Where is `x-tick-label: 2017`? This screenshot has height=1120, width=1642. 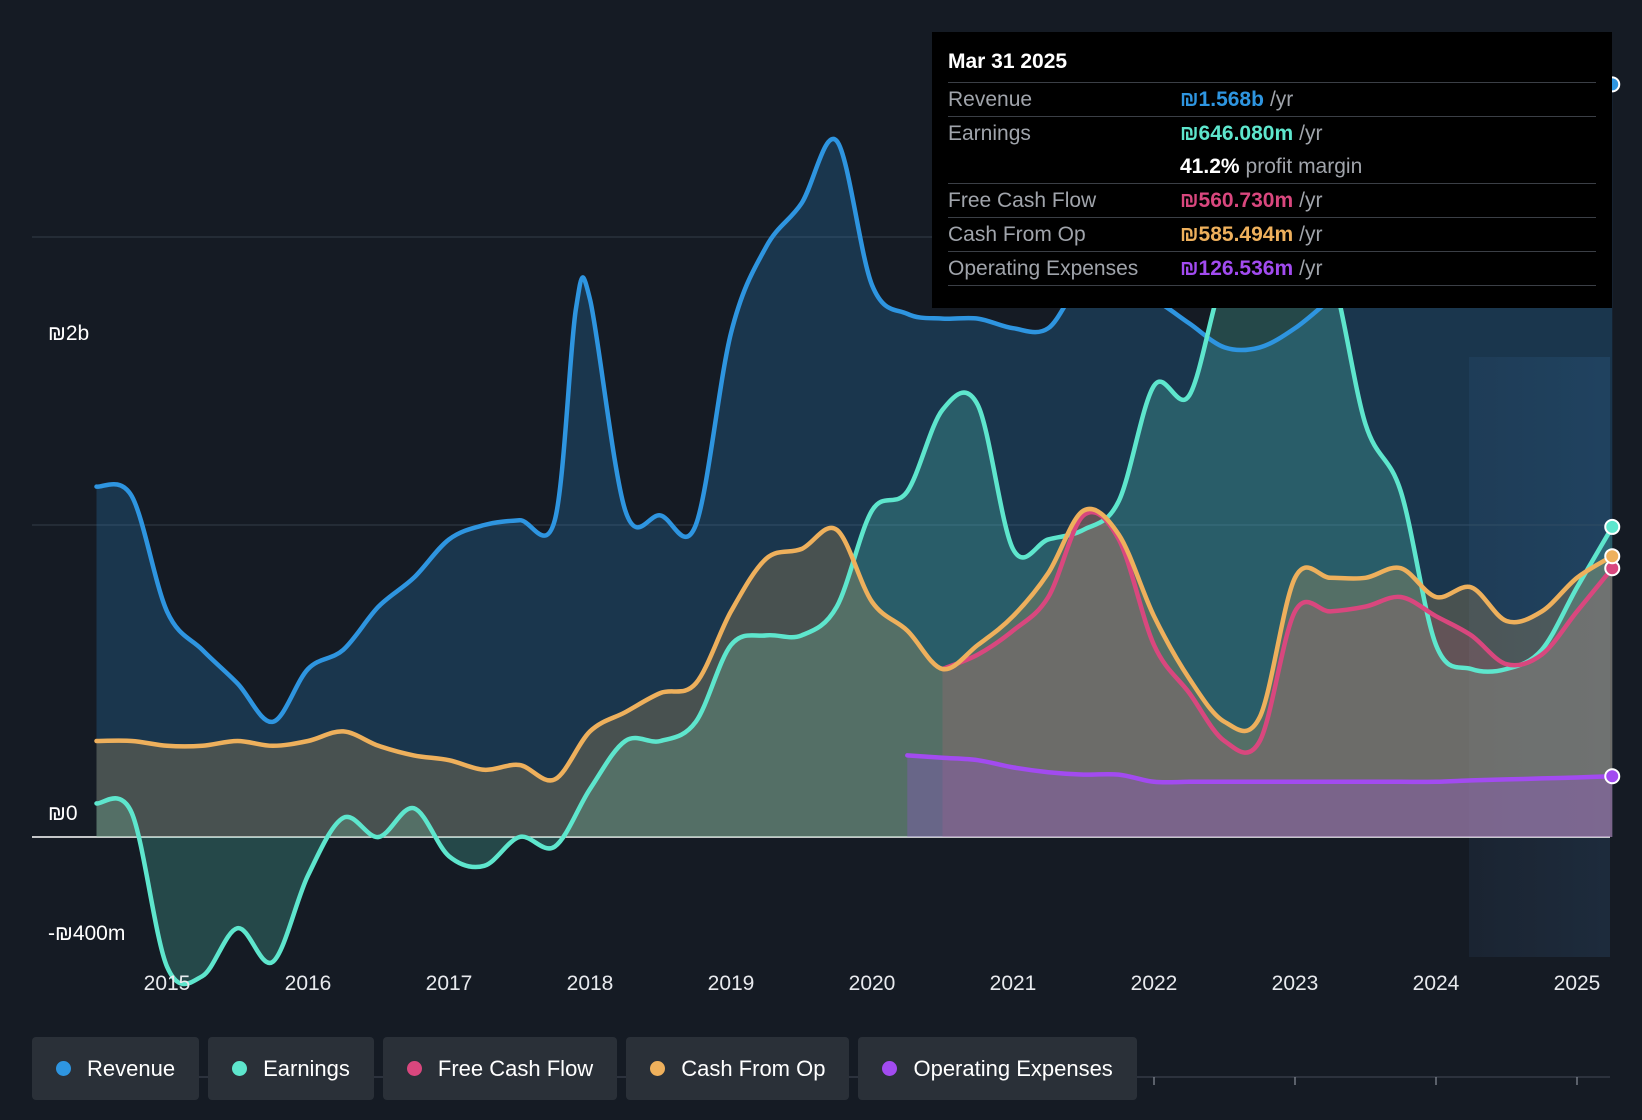
x-tick-label: 2017 is located at coordinates (449, 983).